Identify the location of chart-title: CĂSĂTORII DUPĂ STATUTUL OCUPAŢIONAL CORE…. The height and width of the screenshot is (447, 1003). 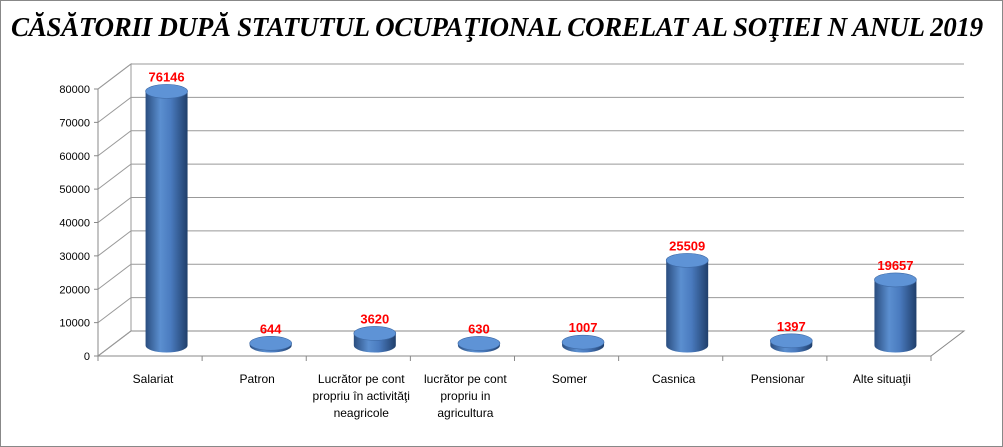
(497, 27).